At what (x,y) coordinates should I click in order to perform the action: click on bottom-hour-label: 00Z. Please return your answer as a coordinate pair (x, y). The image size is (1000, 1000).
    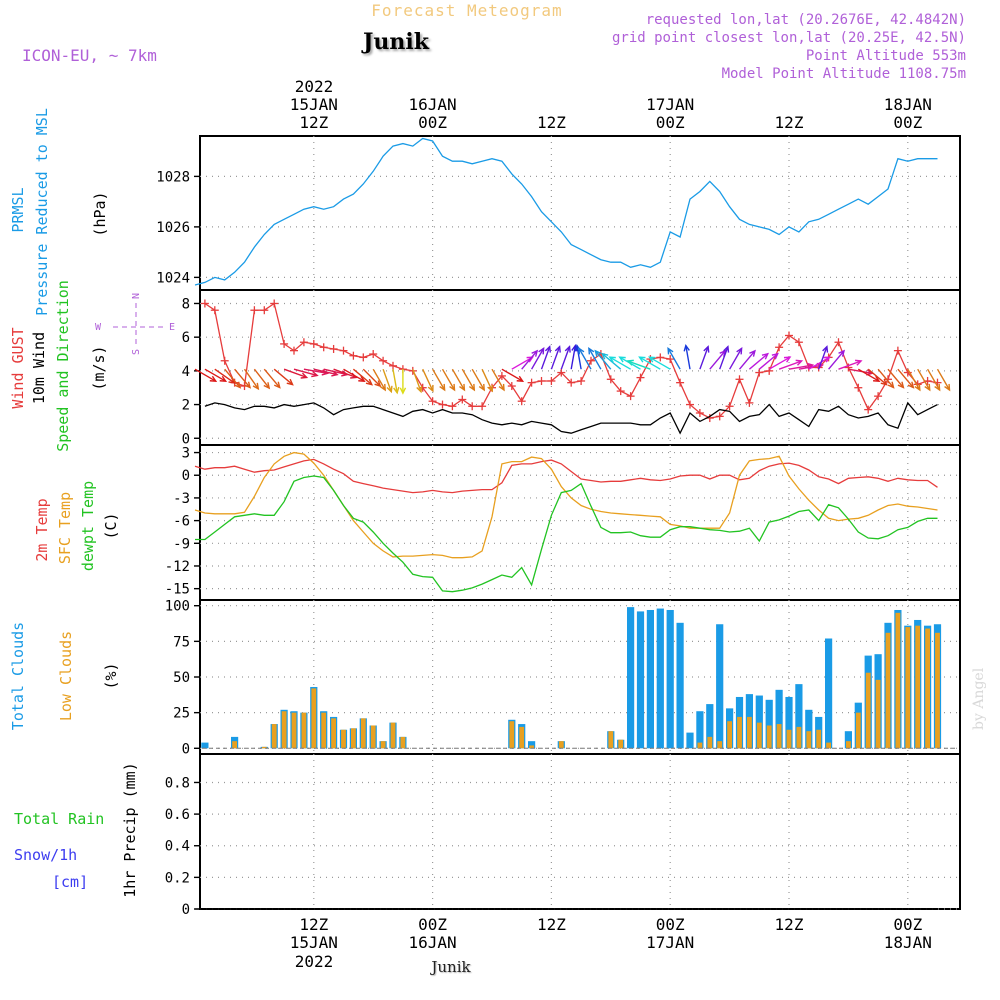
    Looking at the image, I should click on (670, 924).